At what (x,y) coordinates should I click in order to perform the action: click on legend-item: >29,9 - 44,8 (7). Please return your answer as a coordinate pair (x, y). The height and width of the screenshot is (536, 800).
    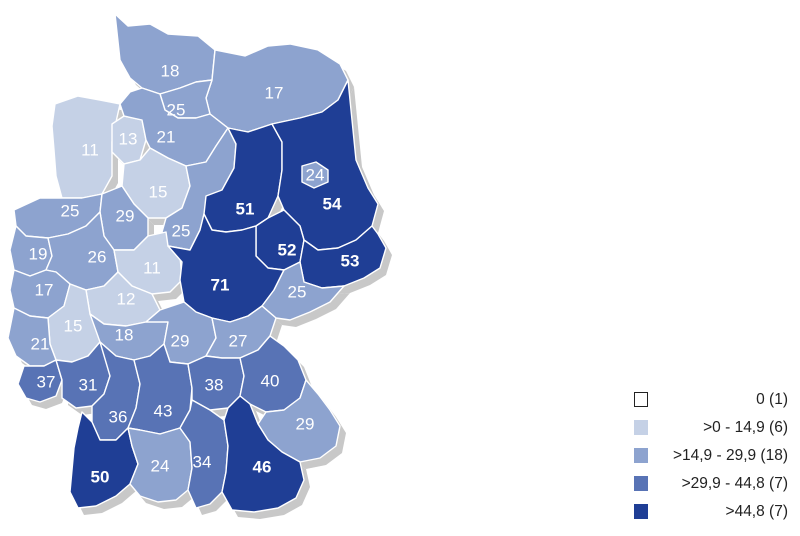
    Looking at the image, I should click on (713, 484).